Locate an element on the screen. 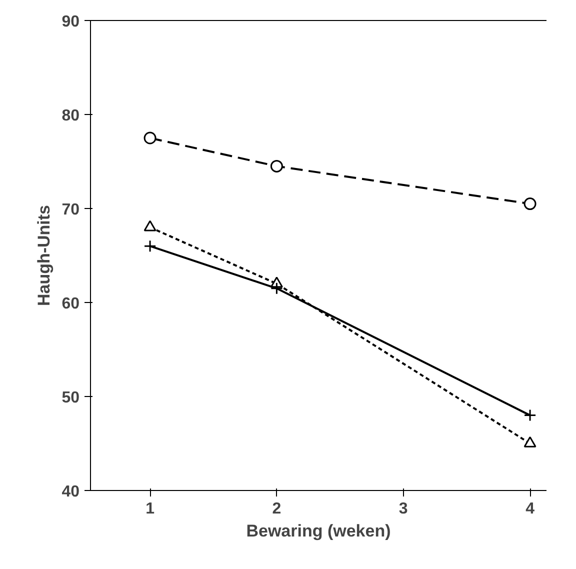 The height and width of the screenshot is (569, 576). x-tick-label: 1 is located at coordinates (150, 509).